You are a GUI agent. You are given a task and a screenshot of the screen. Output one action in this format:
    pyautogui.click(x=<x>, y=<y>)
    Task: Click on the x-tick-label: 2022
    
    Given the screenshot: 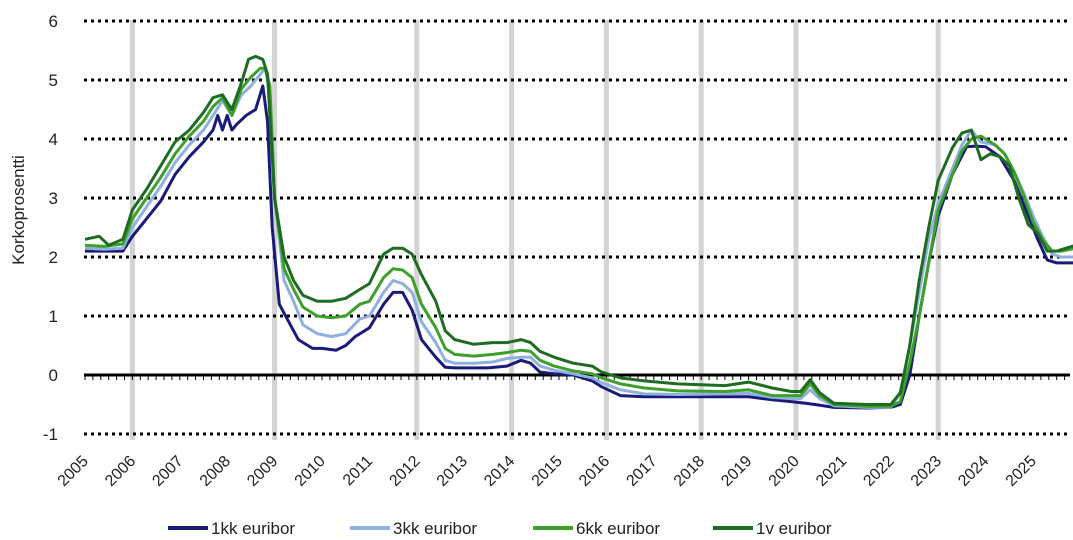 What is the action you would take?
    pyautogui.click(x=878, y=471)
    